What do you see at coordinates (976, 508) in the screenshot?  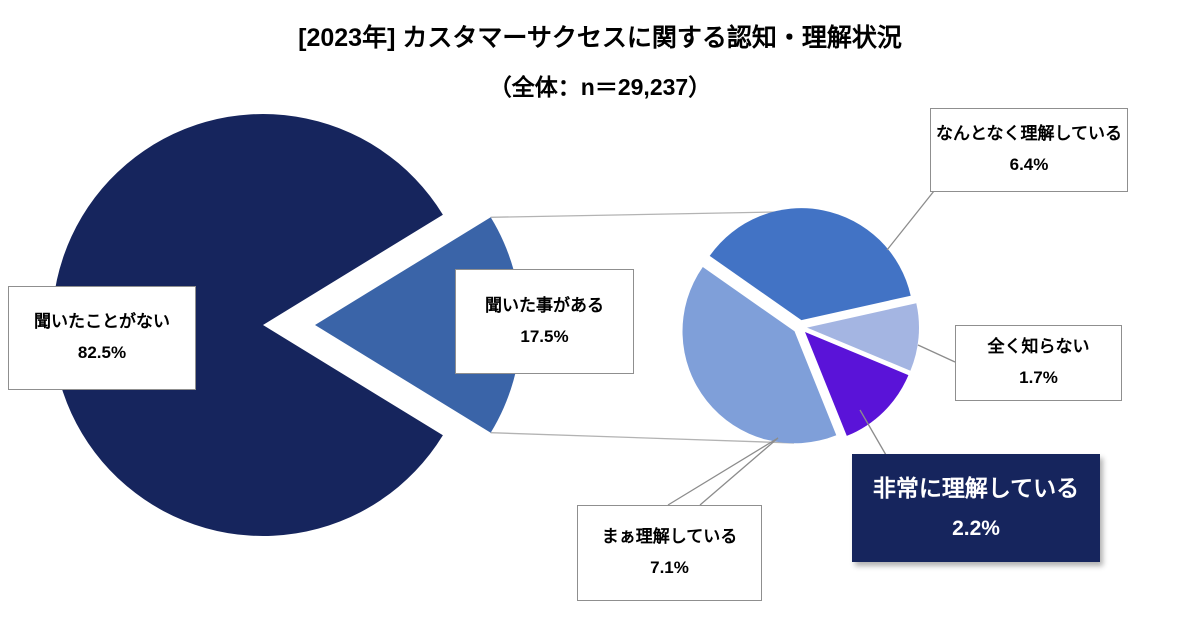 I see `callout-fully-understand: 非常に理解している 2.2%` at bounding box center [976, 508].